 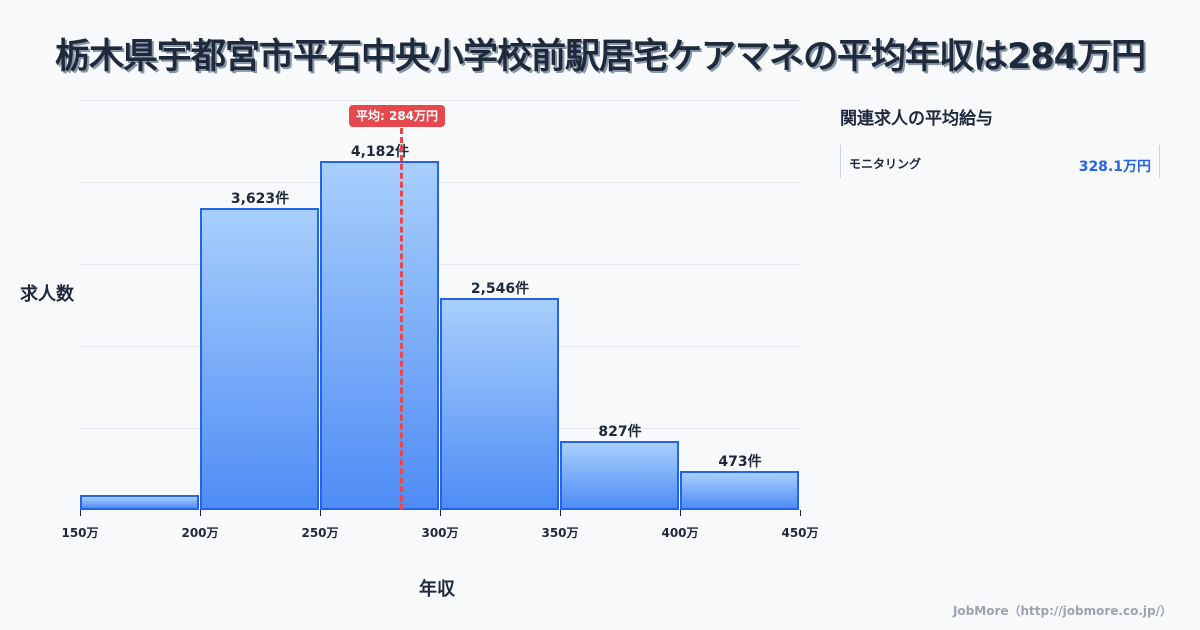 What do you see at coordinates (437, 589) in the screenshot?
I see `x-axis-label: 年収` at bounding box center [437, 589].